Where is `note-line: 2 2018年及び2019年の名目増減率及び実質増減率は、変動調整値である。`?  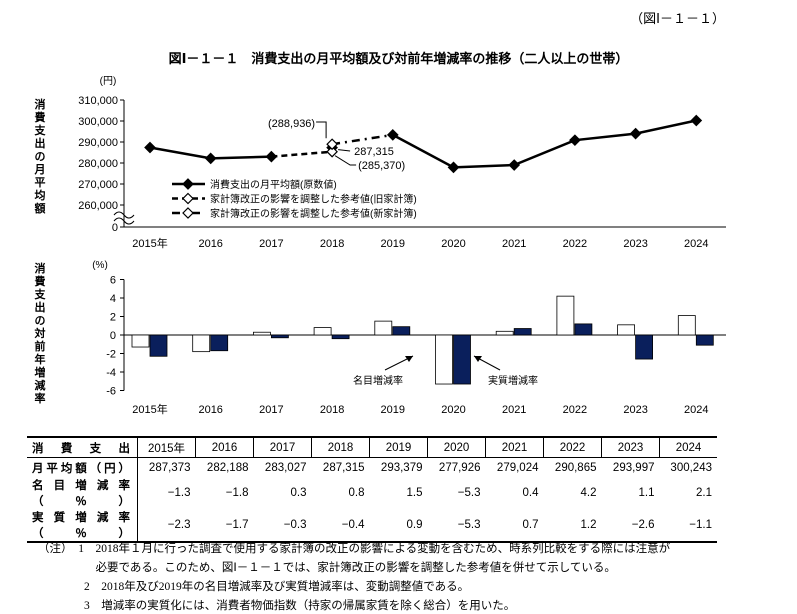
note-line: 2 2018年及び2019年の名目増減率及び実質増減率は、変動調整値である。 is located at coordinates (254, 587).